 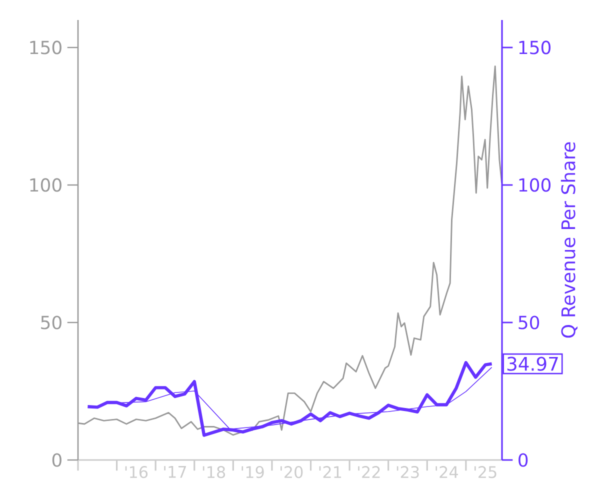 I want to click on y-tick-label: 150, so click(x=46, y=47).